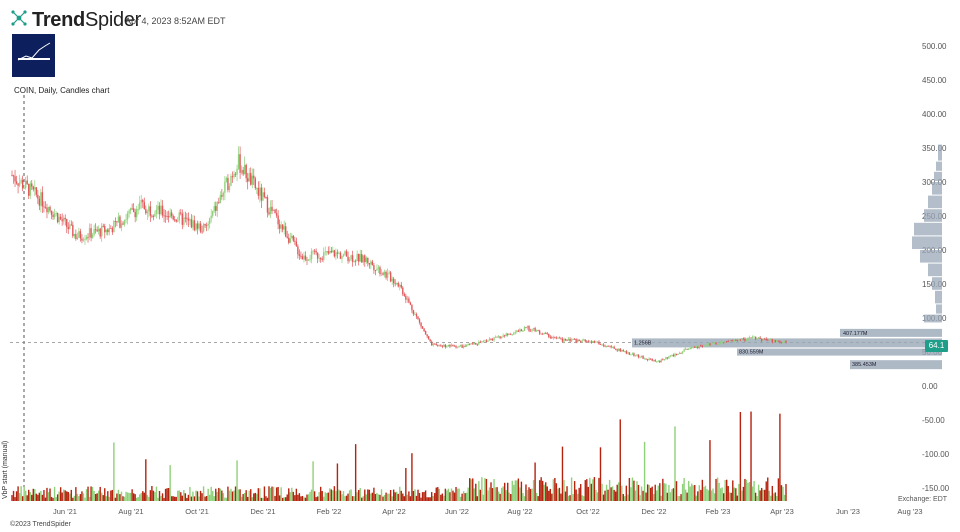 The width and height of the screenshot is (960, 532). Describe the element at coordinates (329, 511) in the screenshot. I see `time-axis-label: Feb '22` at that location.